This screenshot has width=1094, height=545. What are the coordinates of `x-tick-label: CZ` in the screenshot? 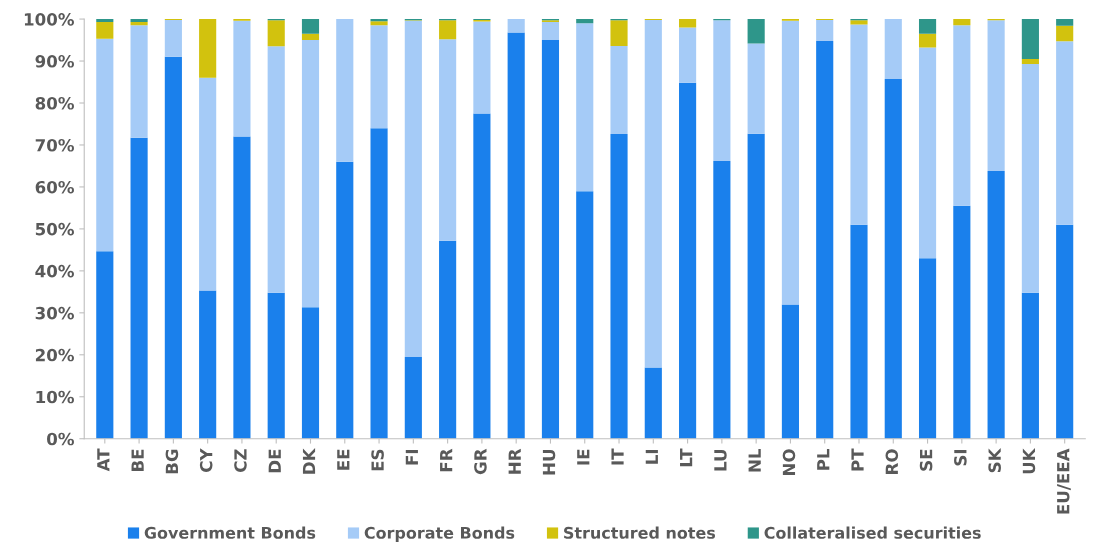 It's located at (240, 460).